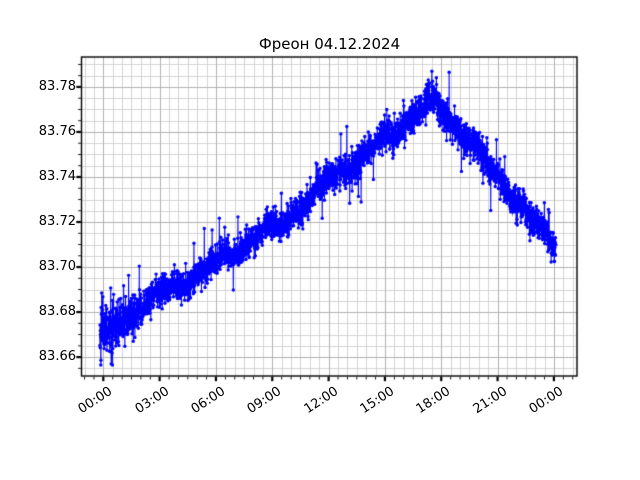 This screenshot has width=640, height=480. What do you see at coordinates (57, 311) in the screenshot?
I see `y-tick-label: 83.68` at bounding box center [57, 311].